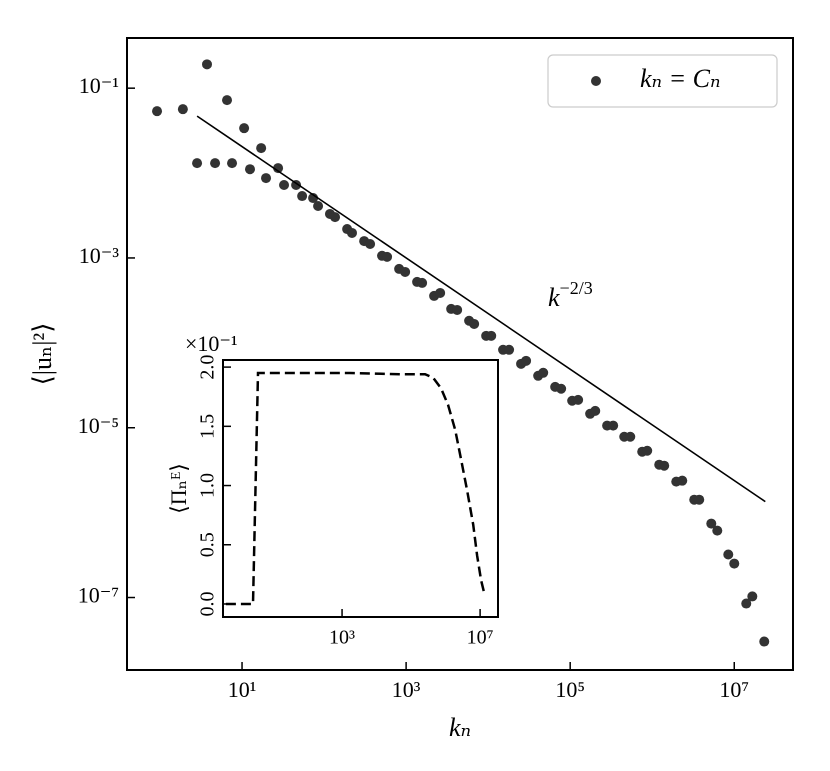 This screenshot has height=771, width=830. What do you see at coordinates (208, 544) in the screenshot?
I see `y-tick-label: 0.5` at bounding box center [208, 544].